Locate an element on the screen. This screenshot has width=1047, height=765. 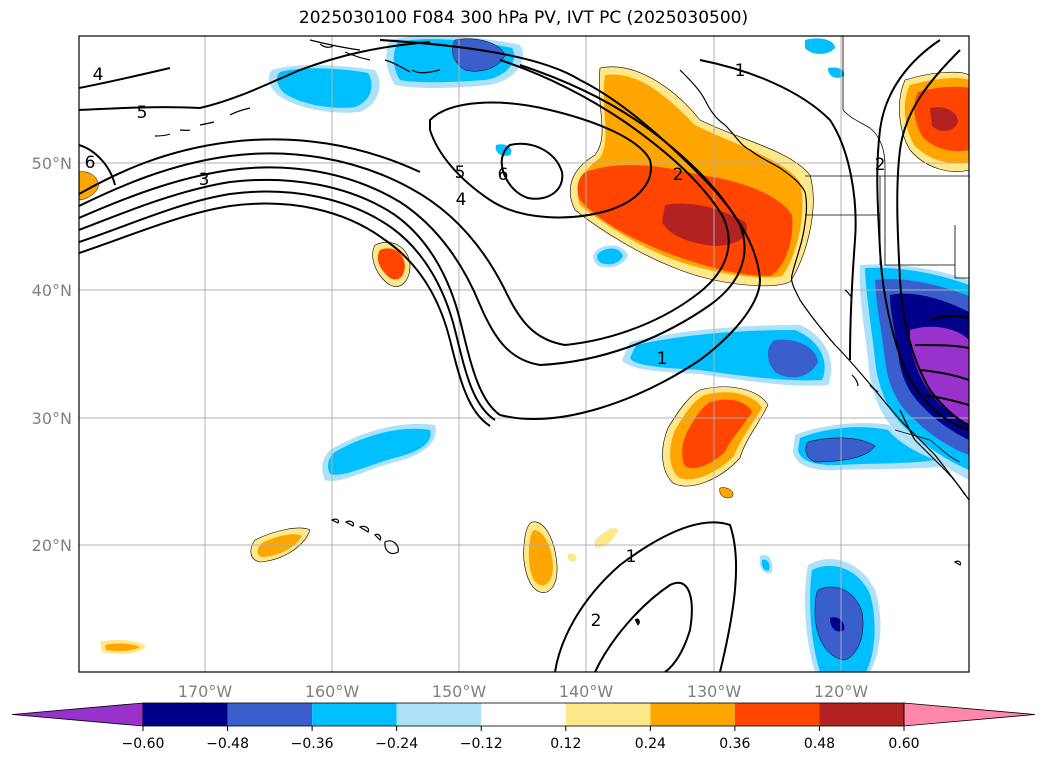
lat-label: 50°N is located at coordinates (52, 163).